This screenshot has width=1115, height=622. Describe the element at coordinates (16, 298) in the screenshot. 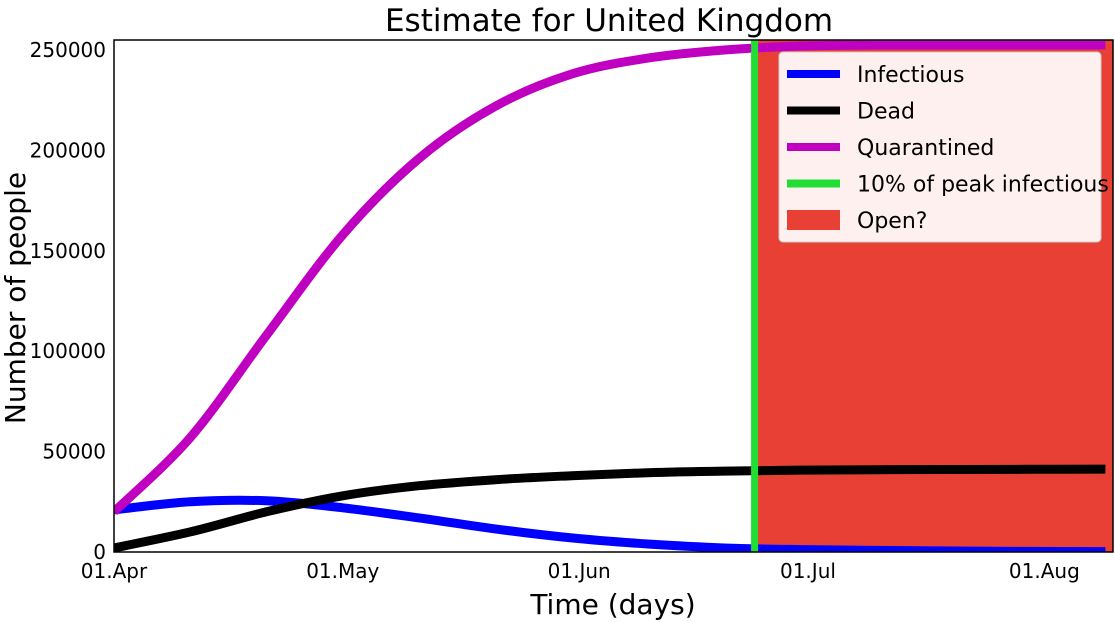

I see `y-axis-label: Number of people` at that location.